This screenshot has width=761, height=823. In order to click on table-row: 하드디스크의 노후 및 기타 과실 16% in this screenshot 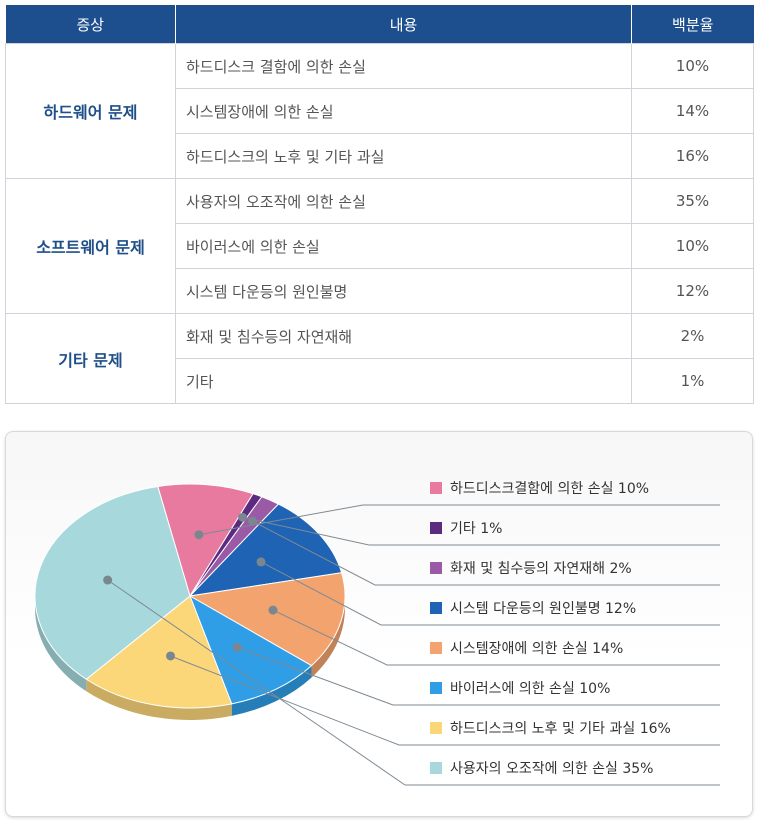, I will do `click(380, 156)`.